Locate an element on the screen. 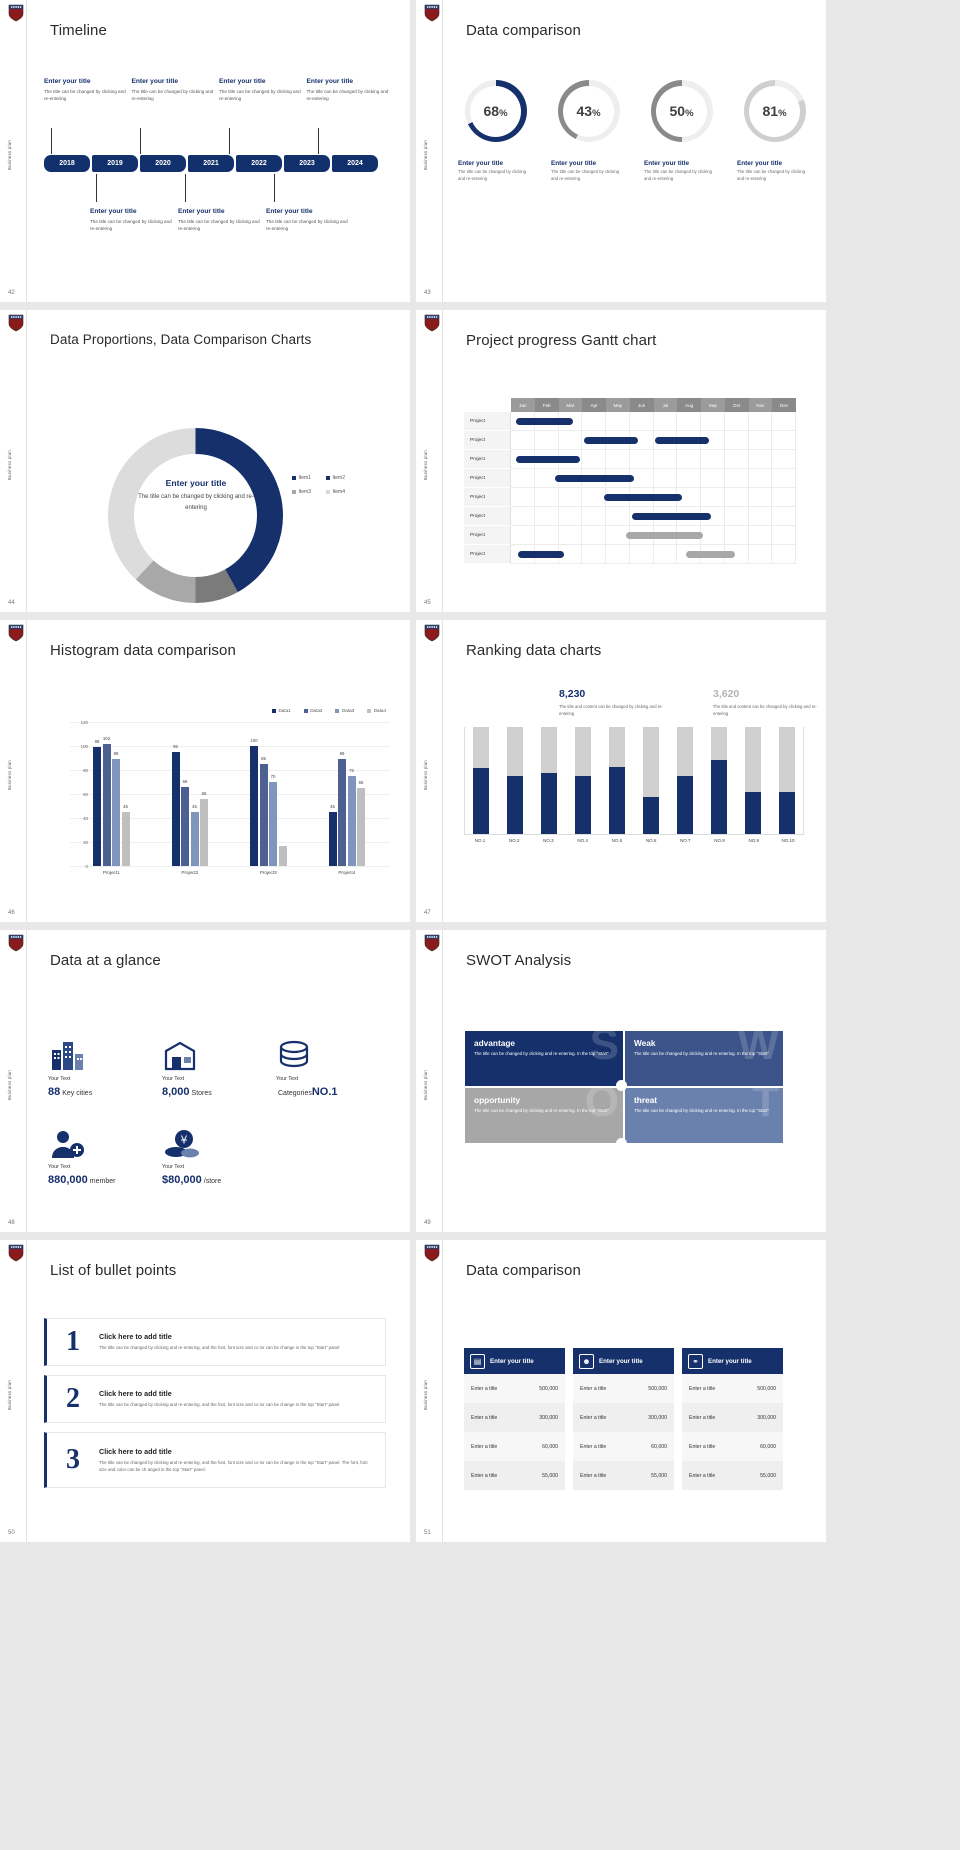 The width and height of the screenshot is (960, 1850). y-tick: 0 is located at coordinates (86, 866).